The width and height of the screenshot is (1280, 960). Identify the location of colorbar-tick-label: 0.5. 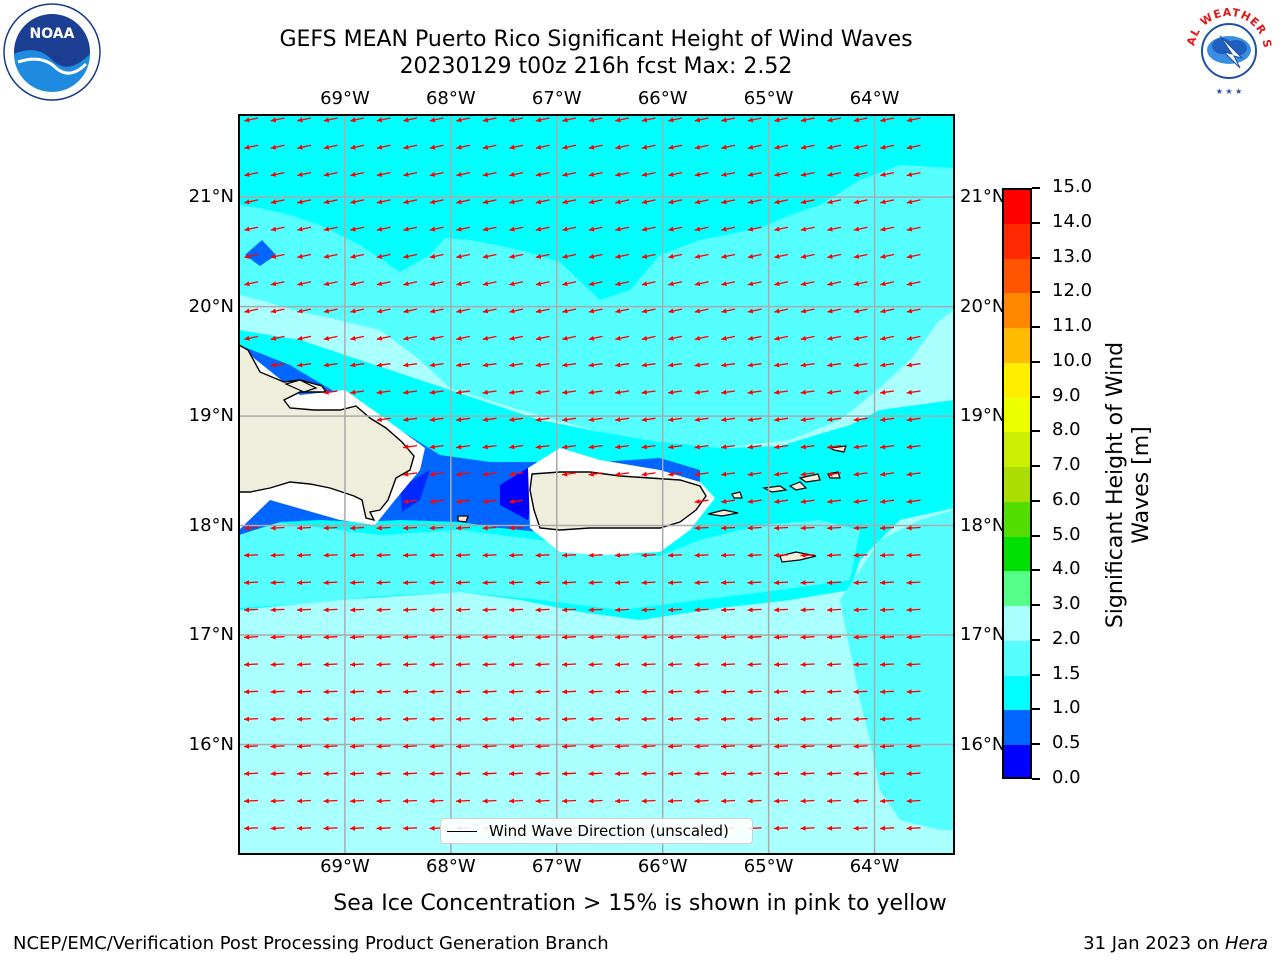
(1066, 743).